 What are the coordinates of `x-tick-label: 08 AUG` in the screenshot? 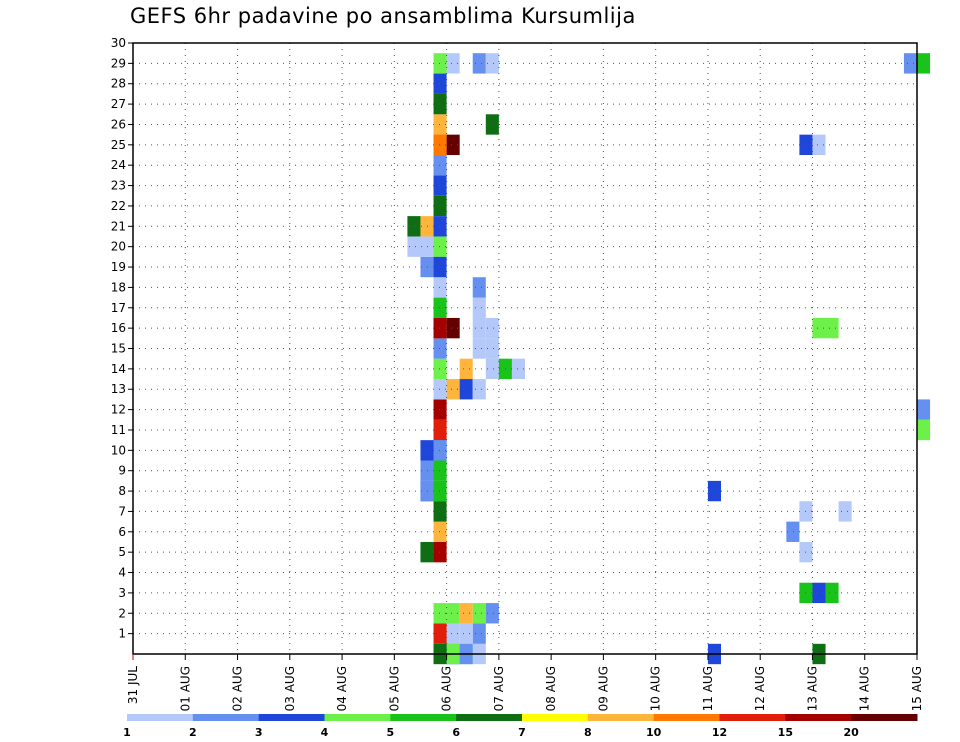 It's located at (551, 688).